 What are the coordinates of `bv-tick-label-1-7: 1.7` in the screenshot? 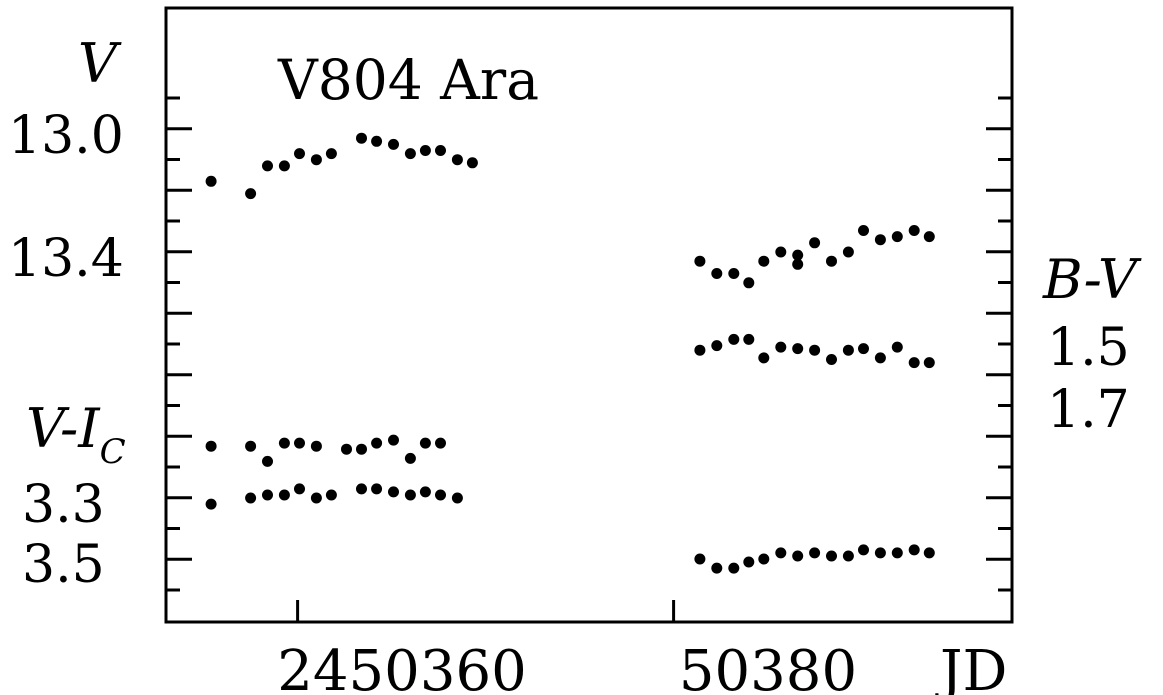 It's located at (1088, 410).